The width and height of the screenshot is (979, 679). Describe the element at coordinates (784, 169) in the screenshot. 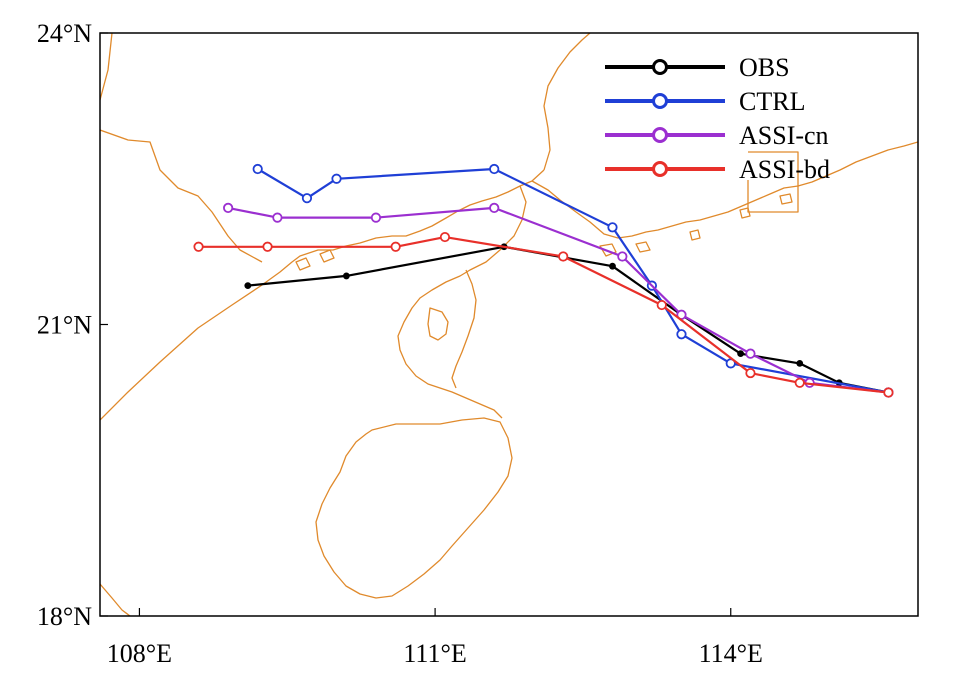

I see `legend-label: ASSI-bd` at that location.